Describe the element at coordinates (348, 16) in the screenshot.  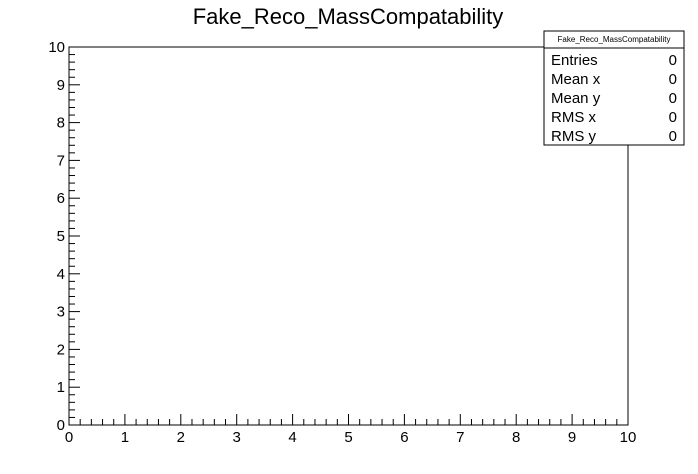
I see `chart-title: Fake_Reco_MassCompatability` at that location.